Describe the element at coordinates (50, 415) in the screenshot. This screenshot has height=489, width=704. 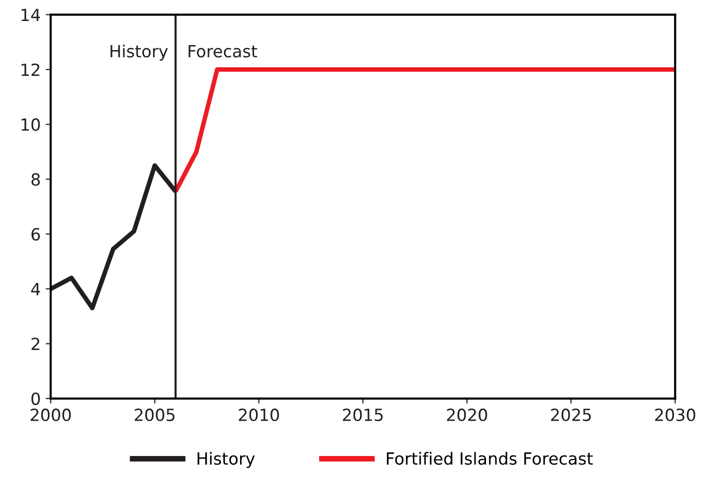
I see `x-tick-label: 2000` at that location.